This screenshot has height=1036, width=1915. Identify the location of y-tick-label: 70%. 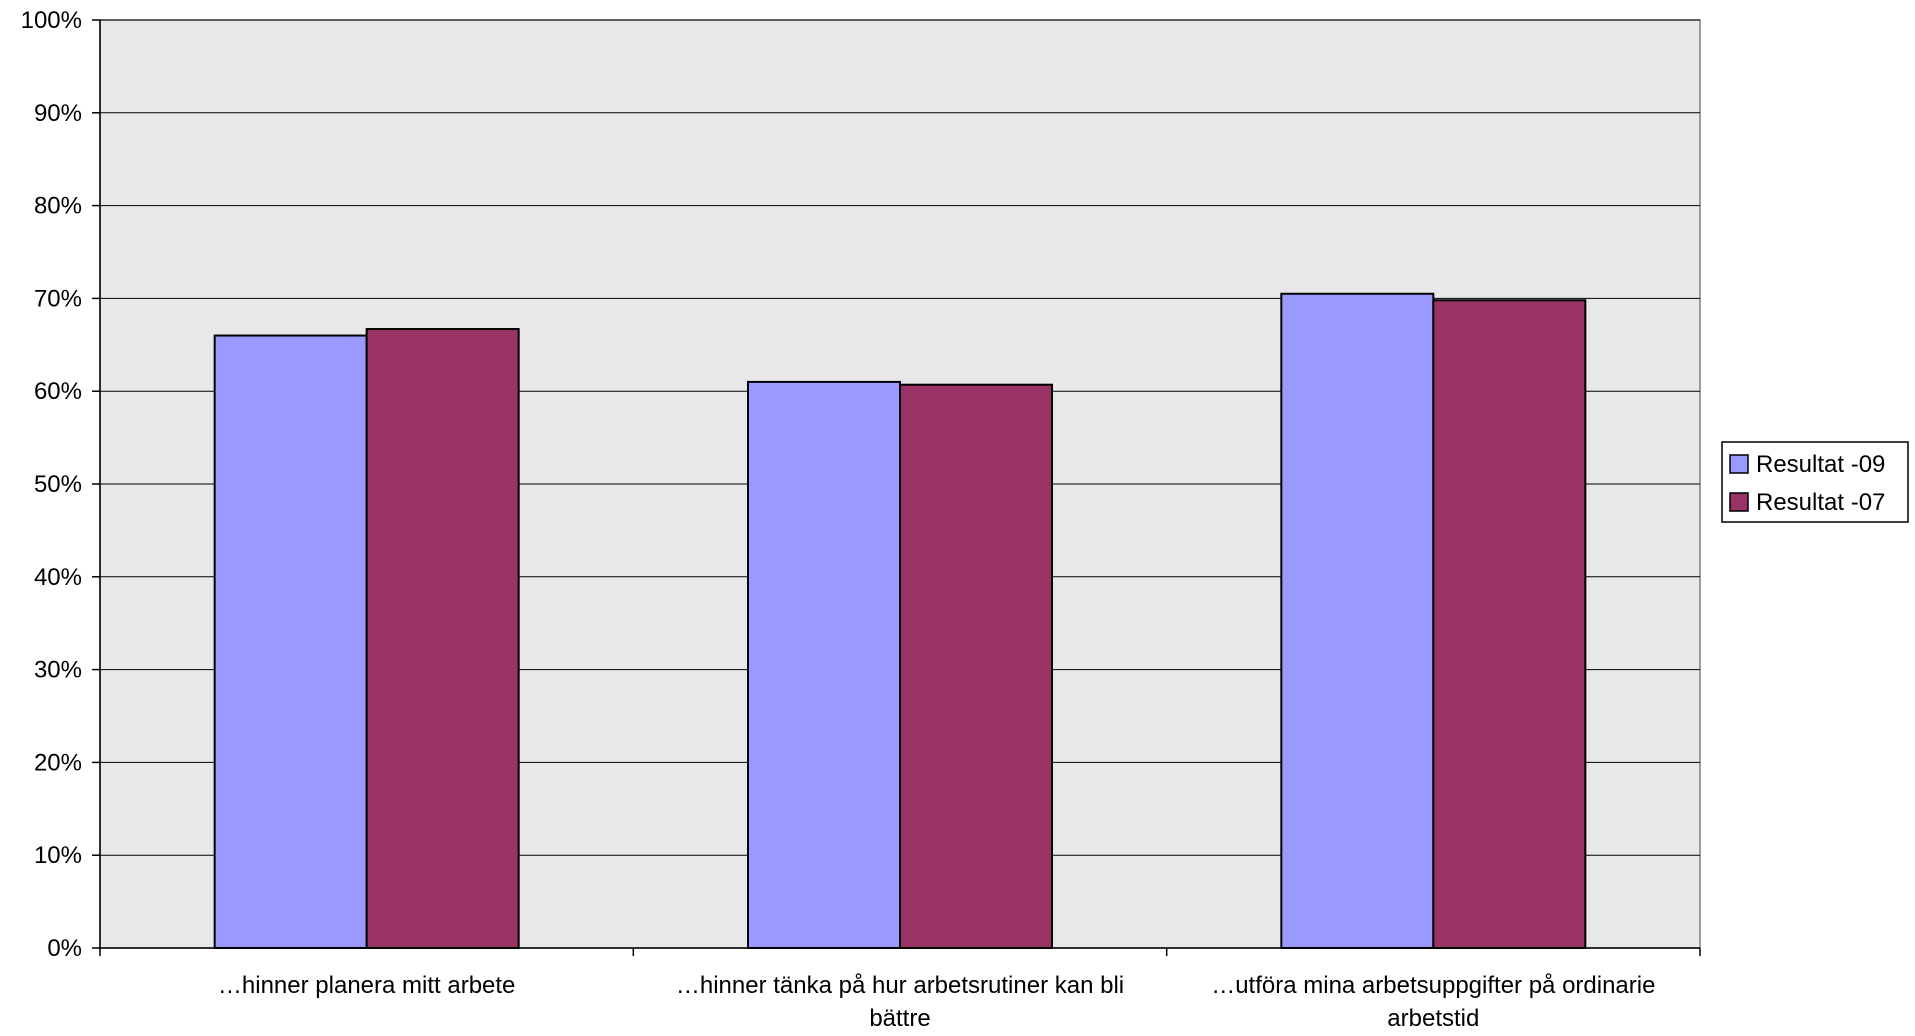
(58, 298).